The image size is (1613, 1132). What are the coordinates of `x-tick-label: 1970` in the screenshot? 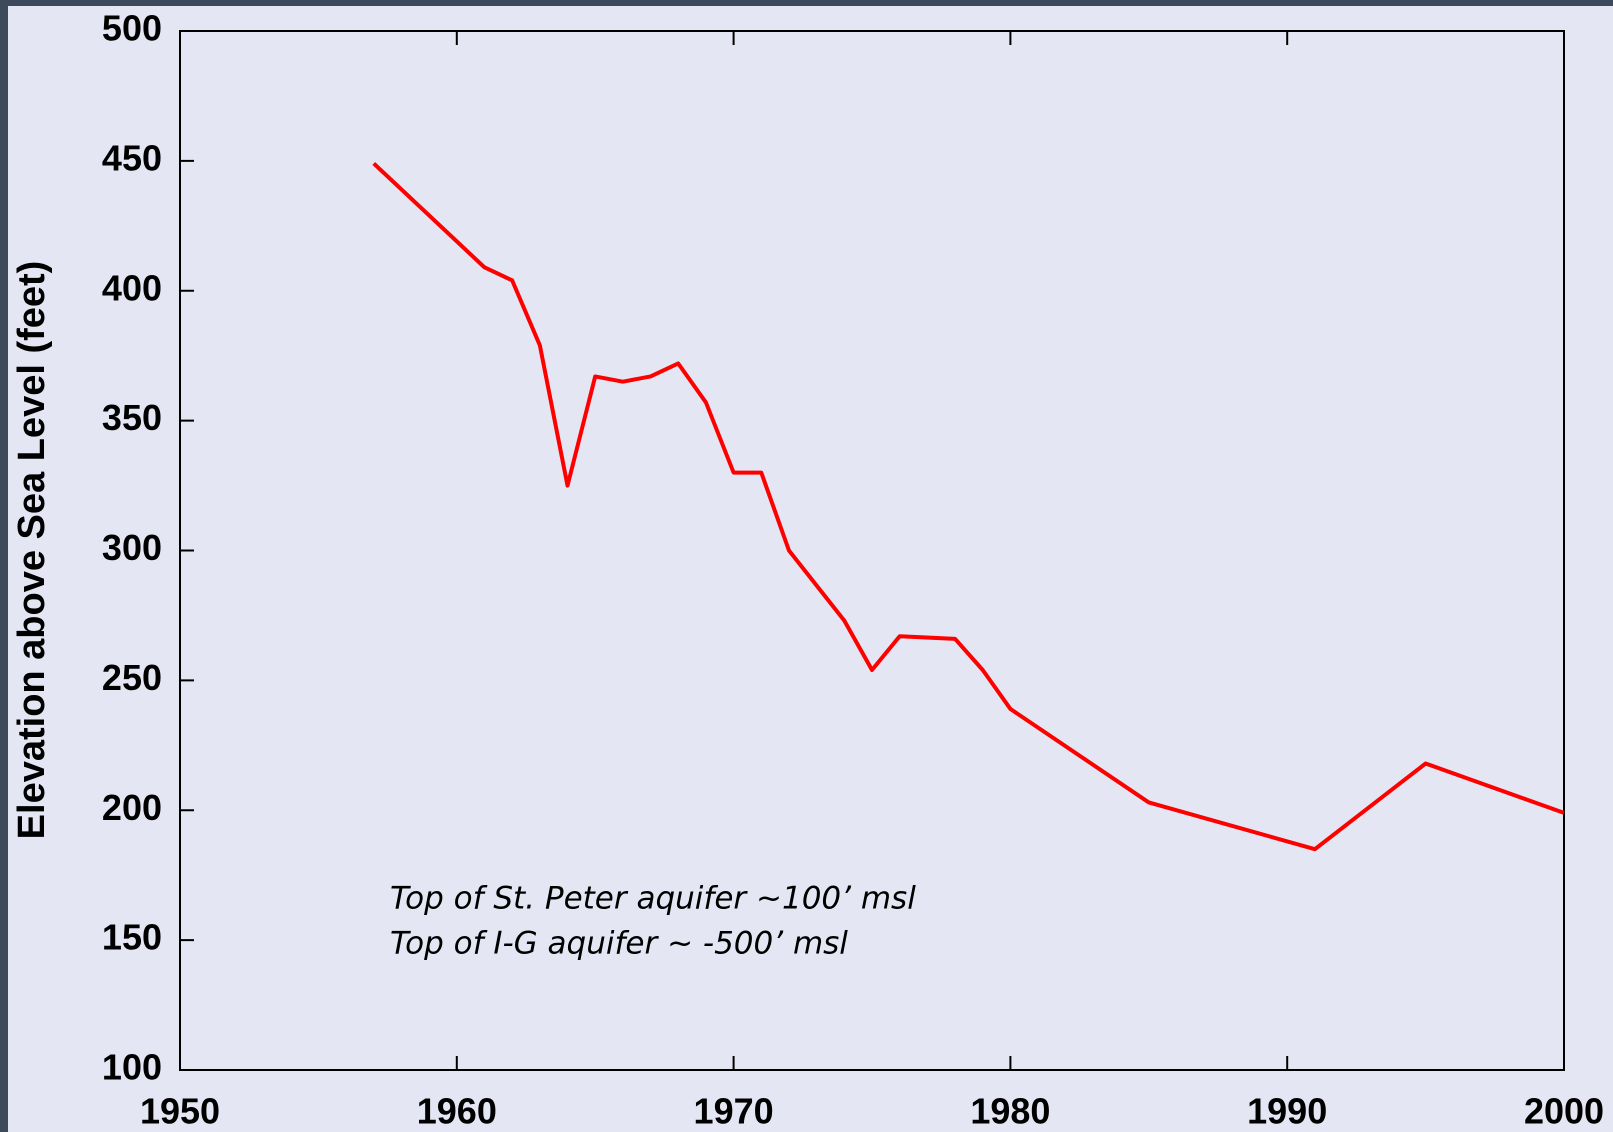 It's located at (734, 1111).